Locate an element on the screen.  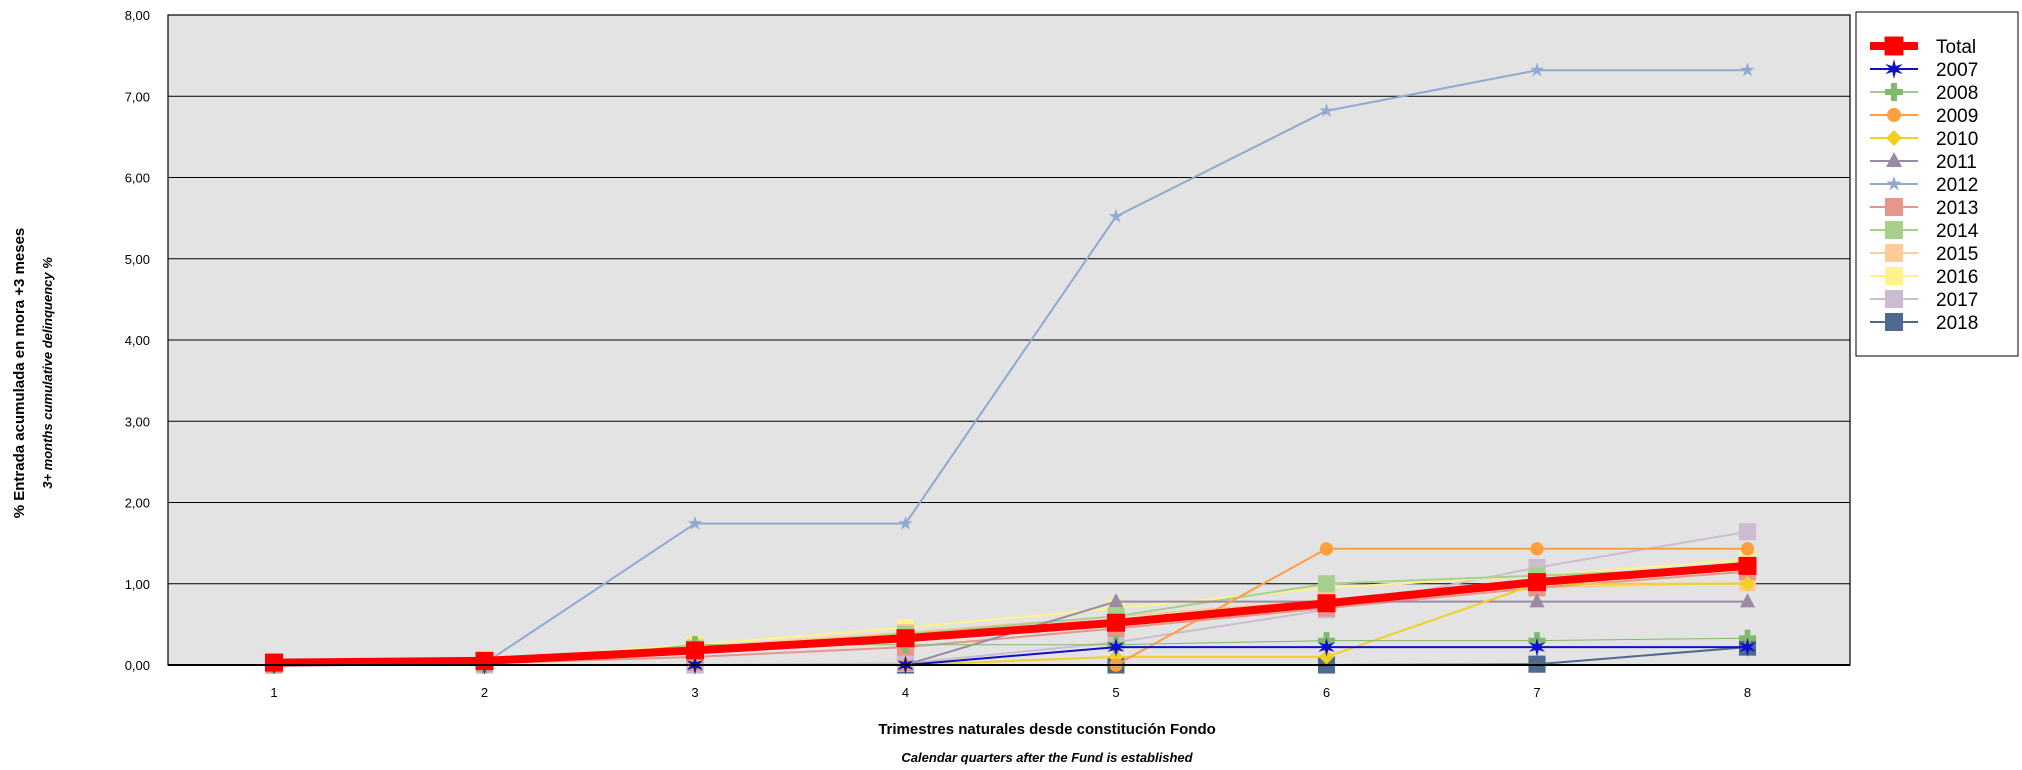
y-tick-label: 4,00 is located at coordinates (137, 340).